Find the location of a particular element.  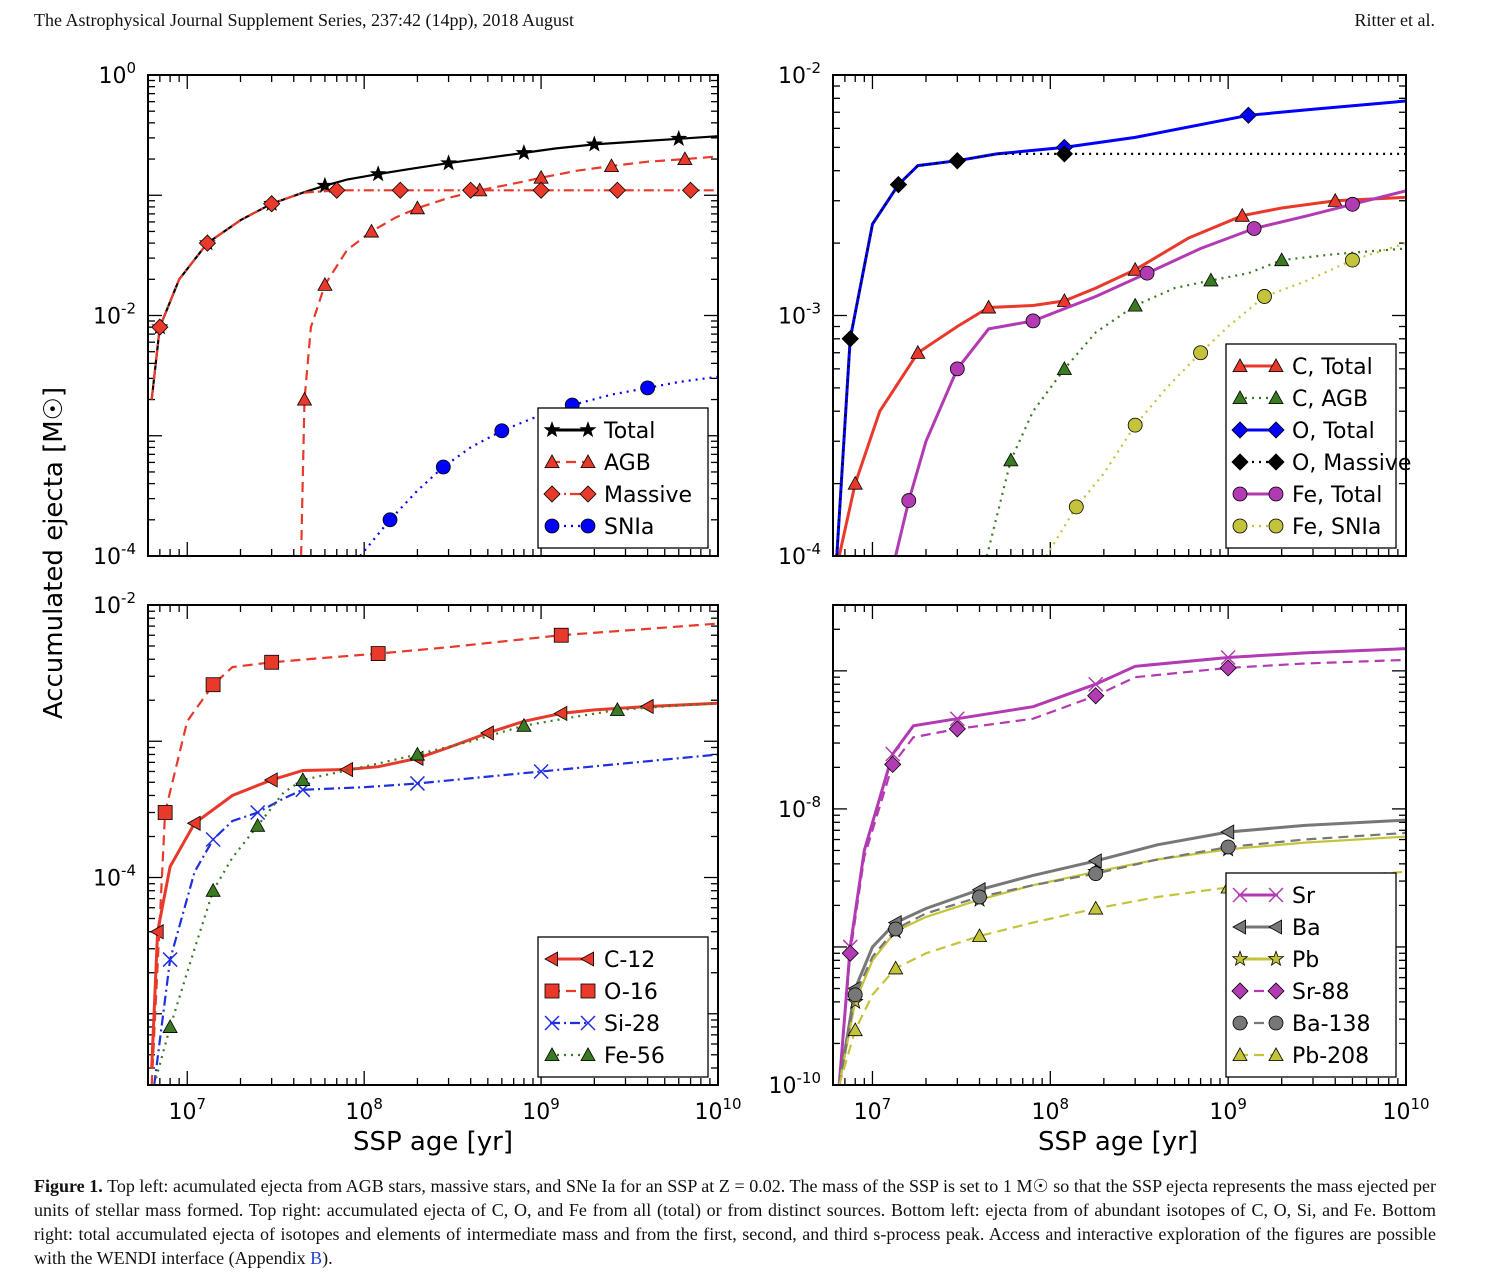

legend-label: C, AGB is located at coordinates (1330, 399).